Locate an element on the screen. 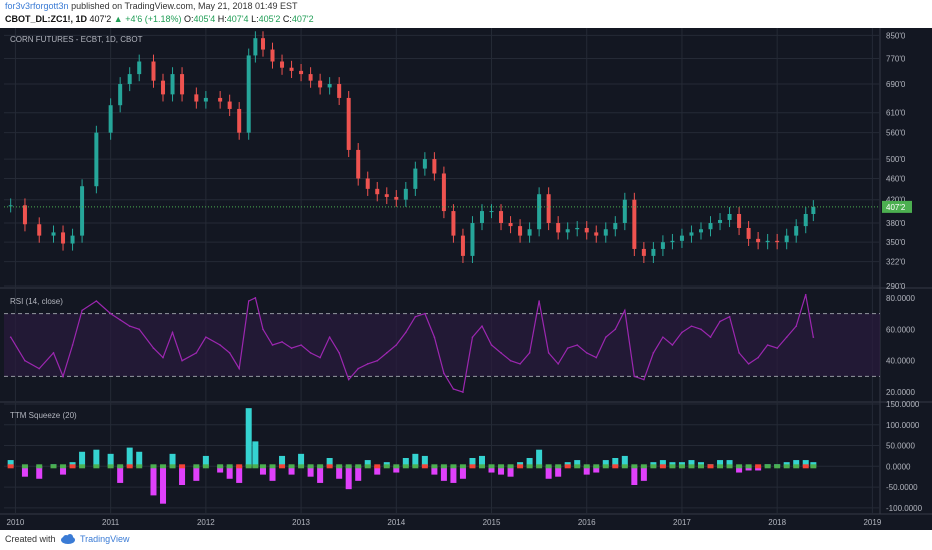  current-price: 407'2 is located at coordinates (100, 19).